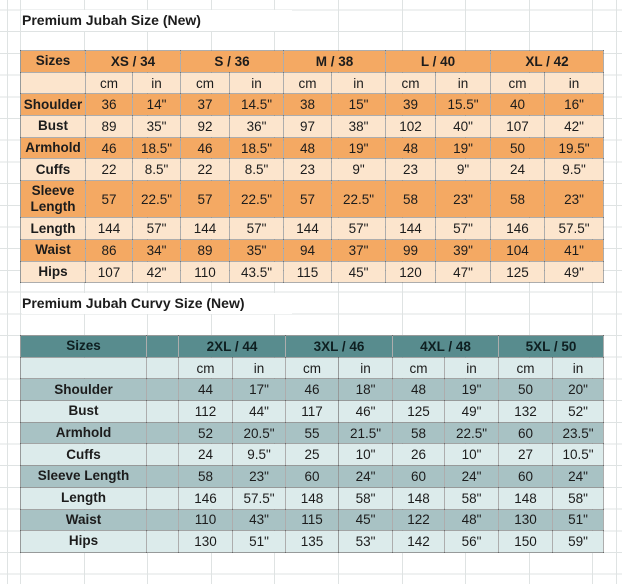 This screenshot has width=622, height=584. I want to click on row-label-cell: Armhold, so click(83, 433).